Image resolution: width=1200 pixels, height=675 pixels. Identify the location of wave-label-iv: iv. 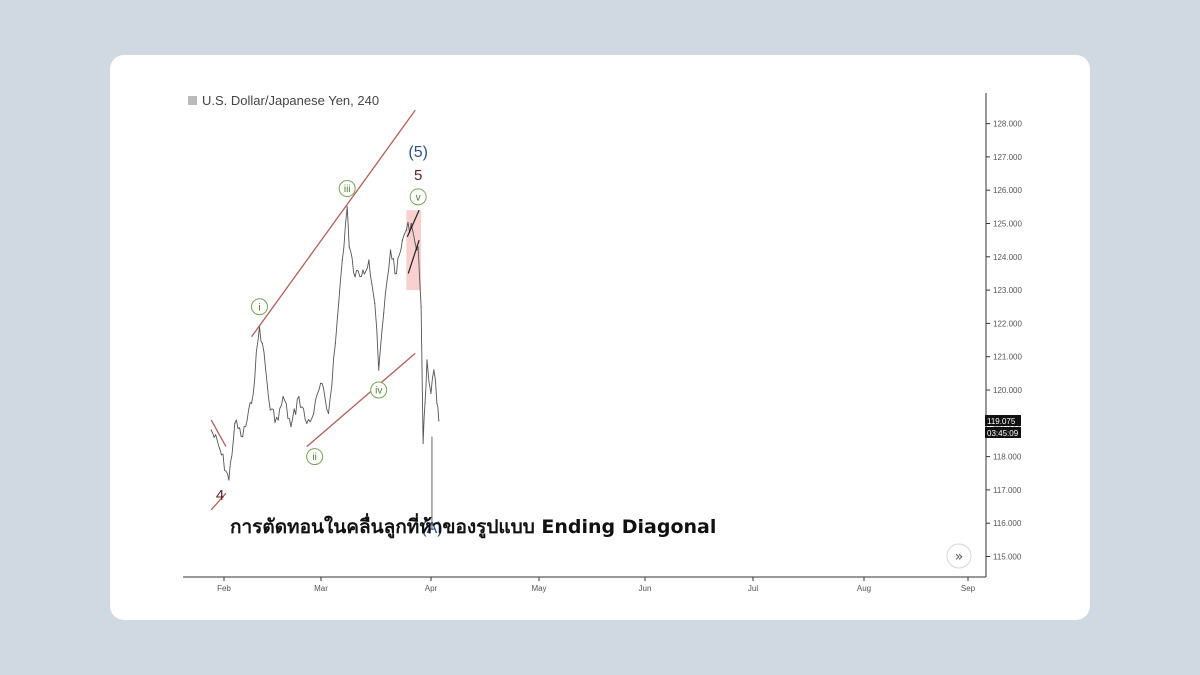
(379, 390).